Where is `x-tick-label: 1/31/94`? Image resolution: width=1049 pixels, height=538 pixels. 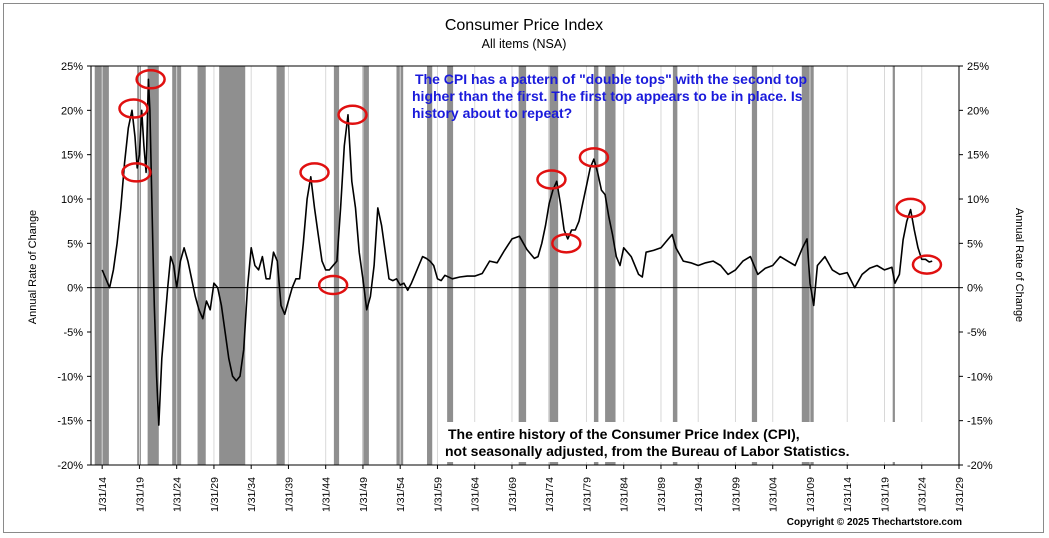
x-tick-label: 1/31/94 is located at coordinates (699, 494).